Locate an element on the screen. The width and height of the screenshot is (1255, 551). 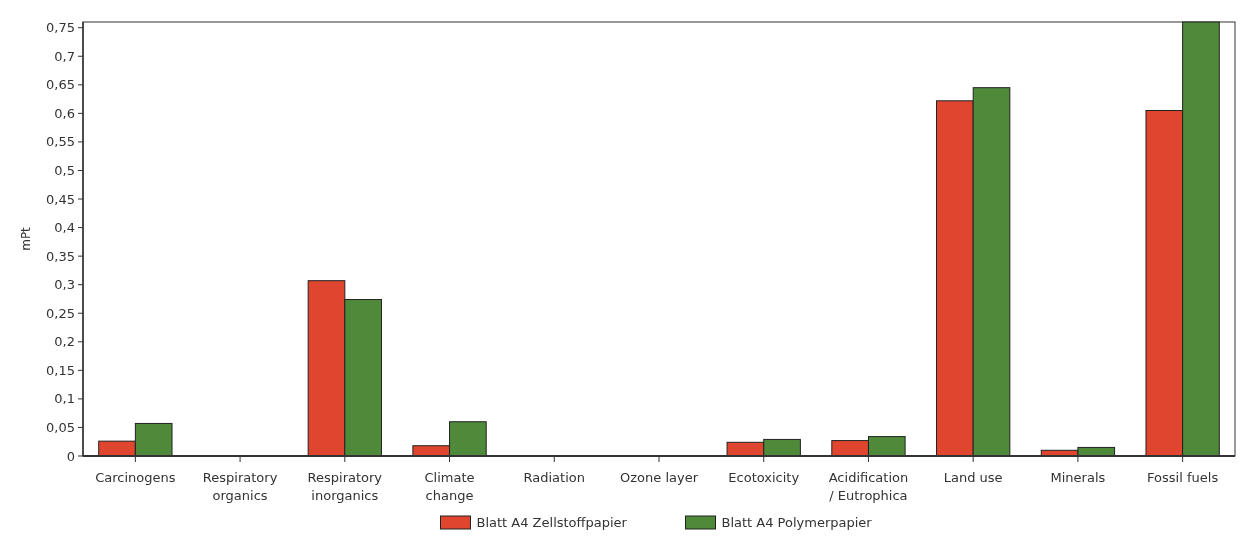
x-tick-label: Land use is located at coordinates (973, 477).